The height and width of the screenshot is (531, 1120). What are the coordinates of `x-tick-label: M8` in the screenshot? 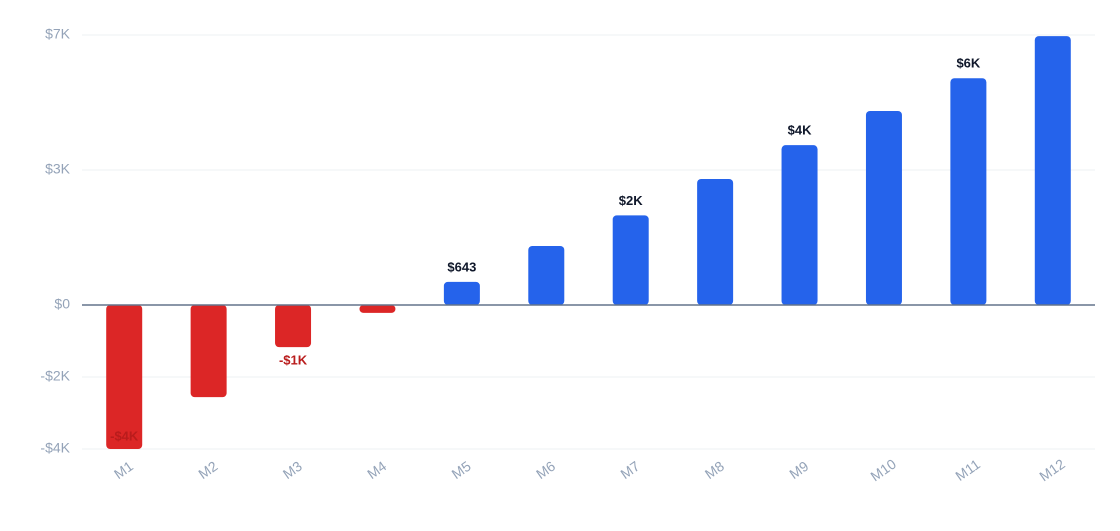 It's located at (714, 470).